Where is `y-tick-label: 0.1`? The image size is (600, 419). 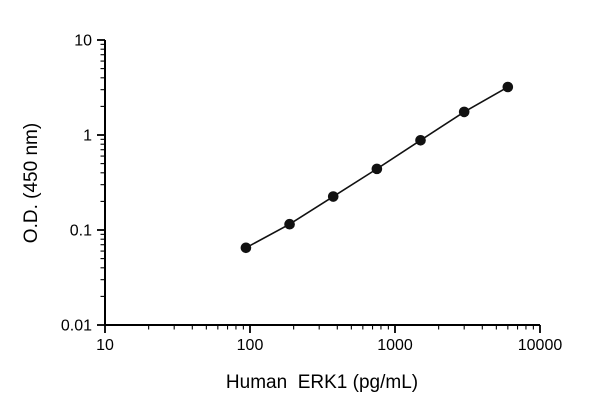
y-tick-label: 0.1 is located at coordinates (81, 231).